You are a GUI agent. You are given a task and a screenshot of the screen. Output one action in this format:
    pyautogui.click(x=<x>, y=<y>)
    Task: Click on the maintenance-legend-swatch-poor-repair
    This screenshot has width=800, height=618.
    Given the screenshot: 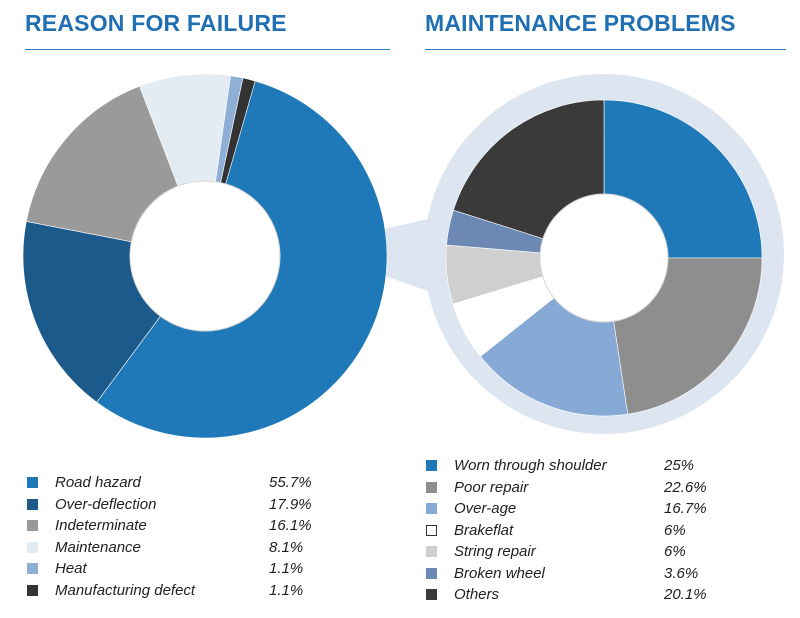 What is the action you would take?
    pyautogui.click(x=431, y=487)
    